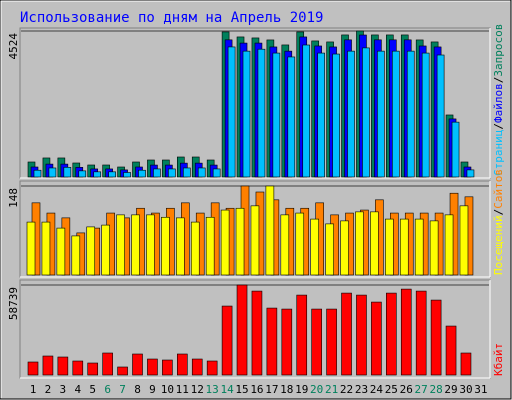 This screenshot has height=400, width=512. I want to click on x-tick-label: 5, so click(92, 389).